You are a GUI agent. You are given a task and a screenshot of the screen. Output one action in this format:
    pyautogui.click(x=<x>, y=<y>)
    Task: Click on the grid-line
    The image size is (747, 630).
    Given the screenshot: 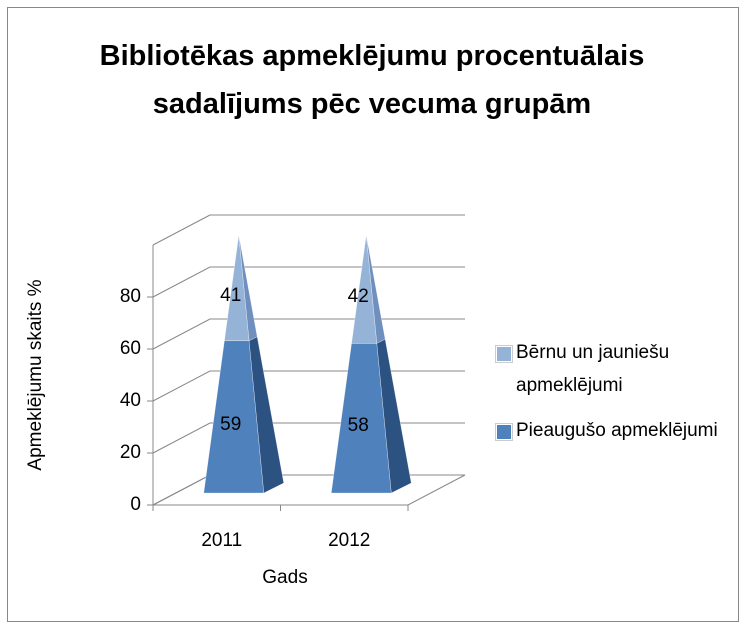 What is the action you would take?
    pyautogui.click(x=308, y=282)
    